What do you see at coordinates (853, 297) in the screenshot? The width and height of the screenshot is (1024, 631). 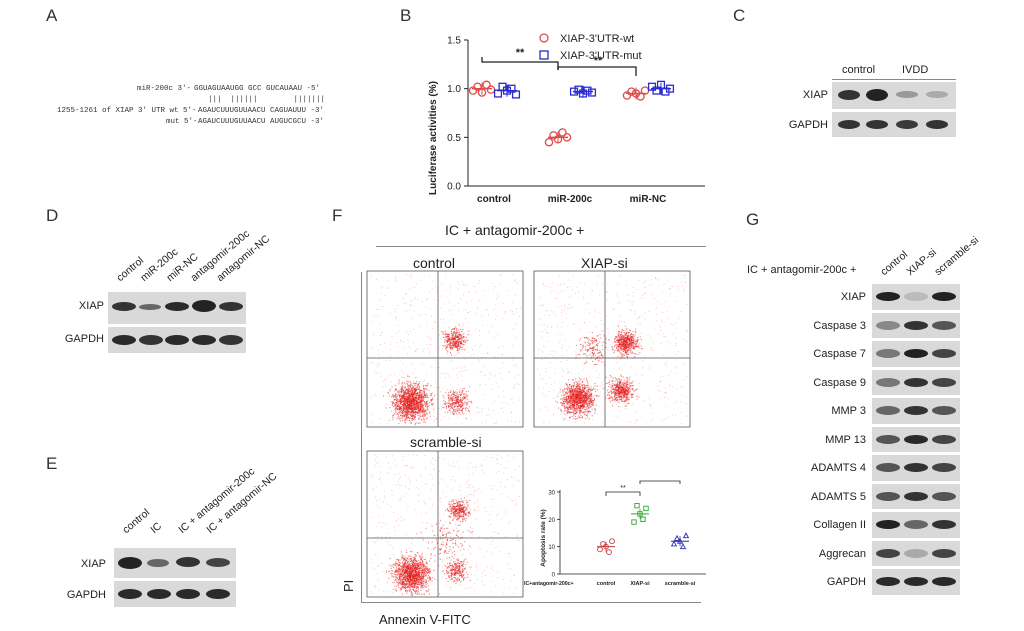 I see `blot-g-row-label: XIAP` at bounding box center [853, 297].